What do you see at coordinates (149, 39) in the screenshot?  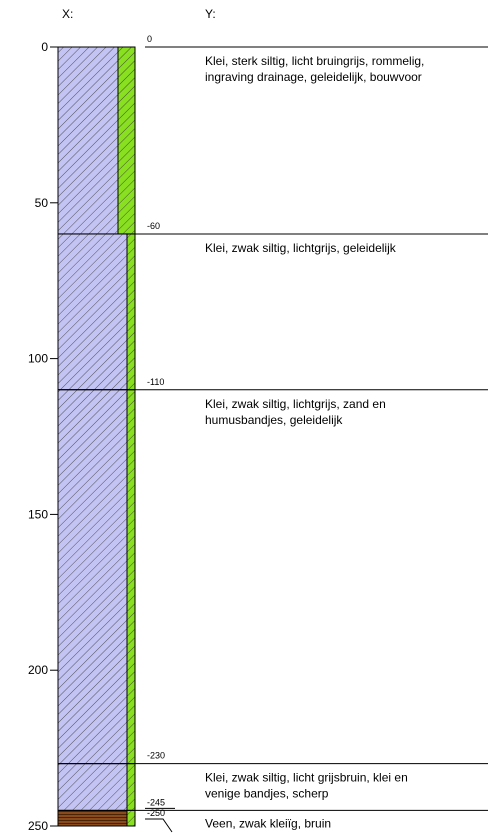 I see `depth-label: 0` at bounding box center [149, 39].